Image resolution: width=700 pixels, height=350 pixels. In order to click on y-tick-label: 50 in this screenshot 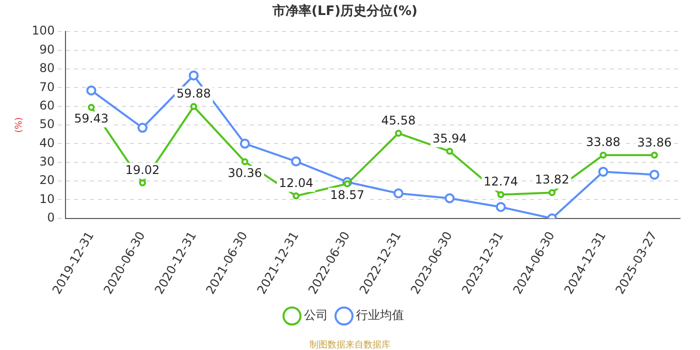, I will do `click(47, 124)`.